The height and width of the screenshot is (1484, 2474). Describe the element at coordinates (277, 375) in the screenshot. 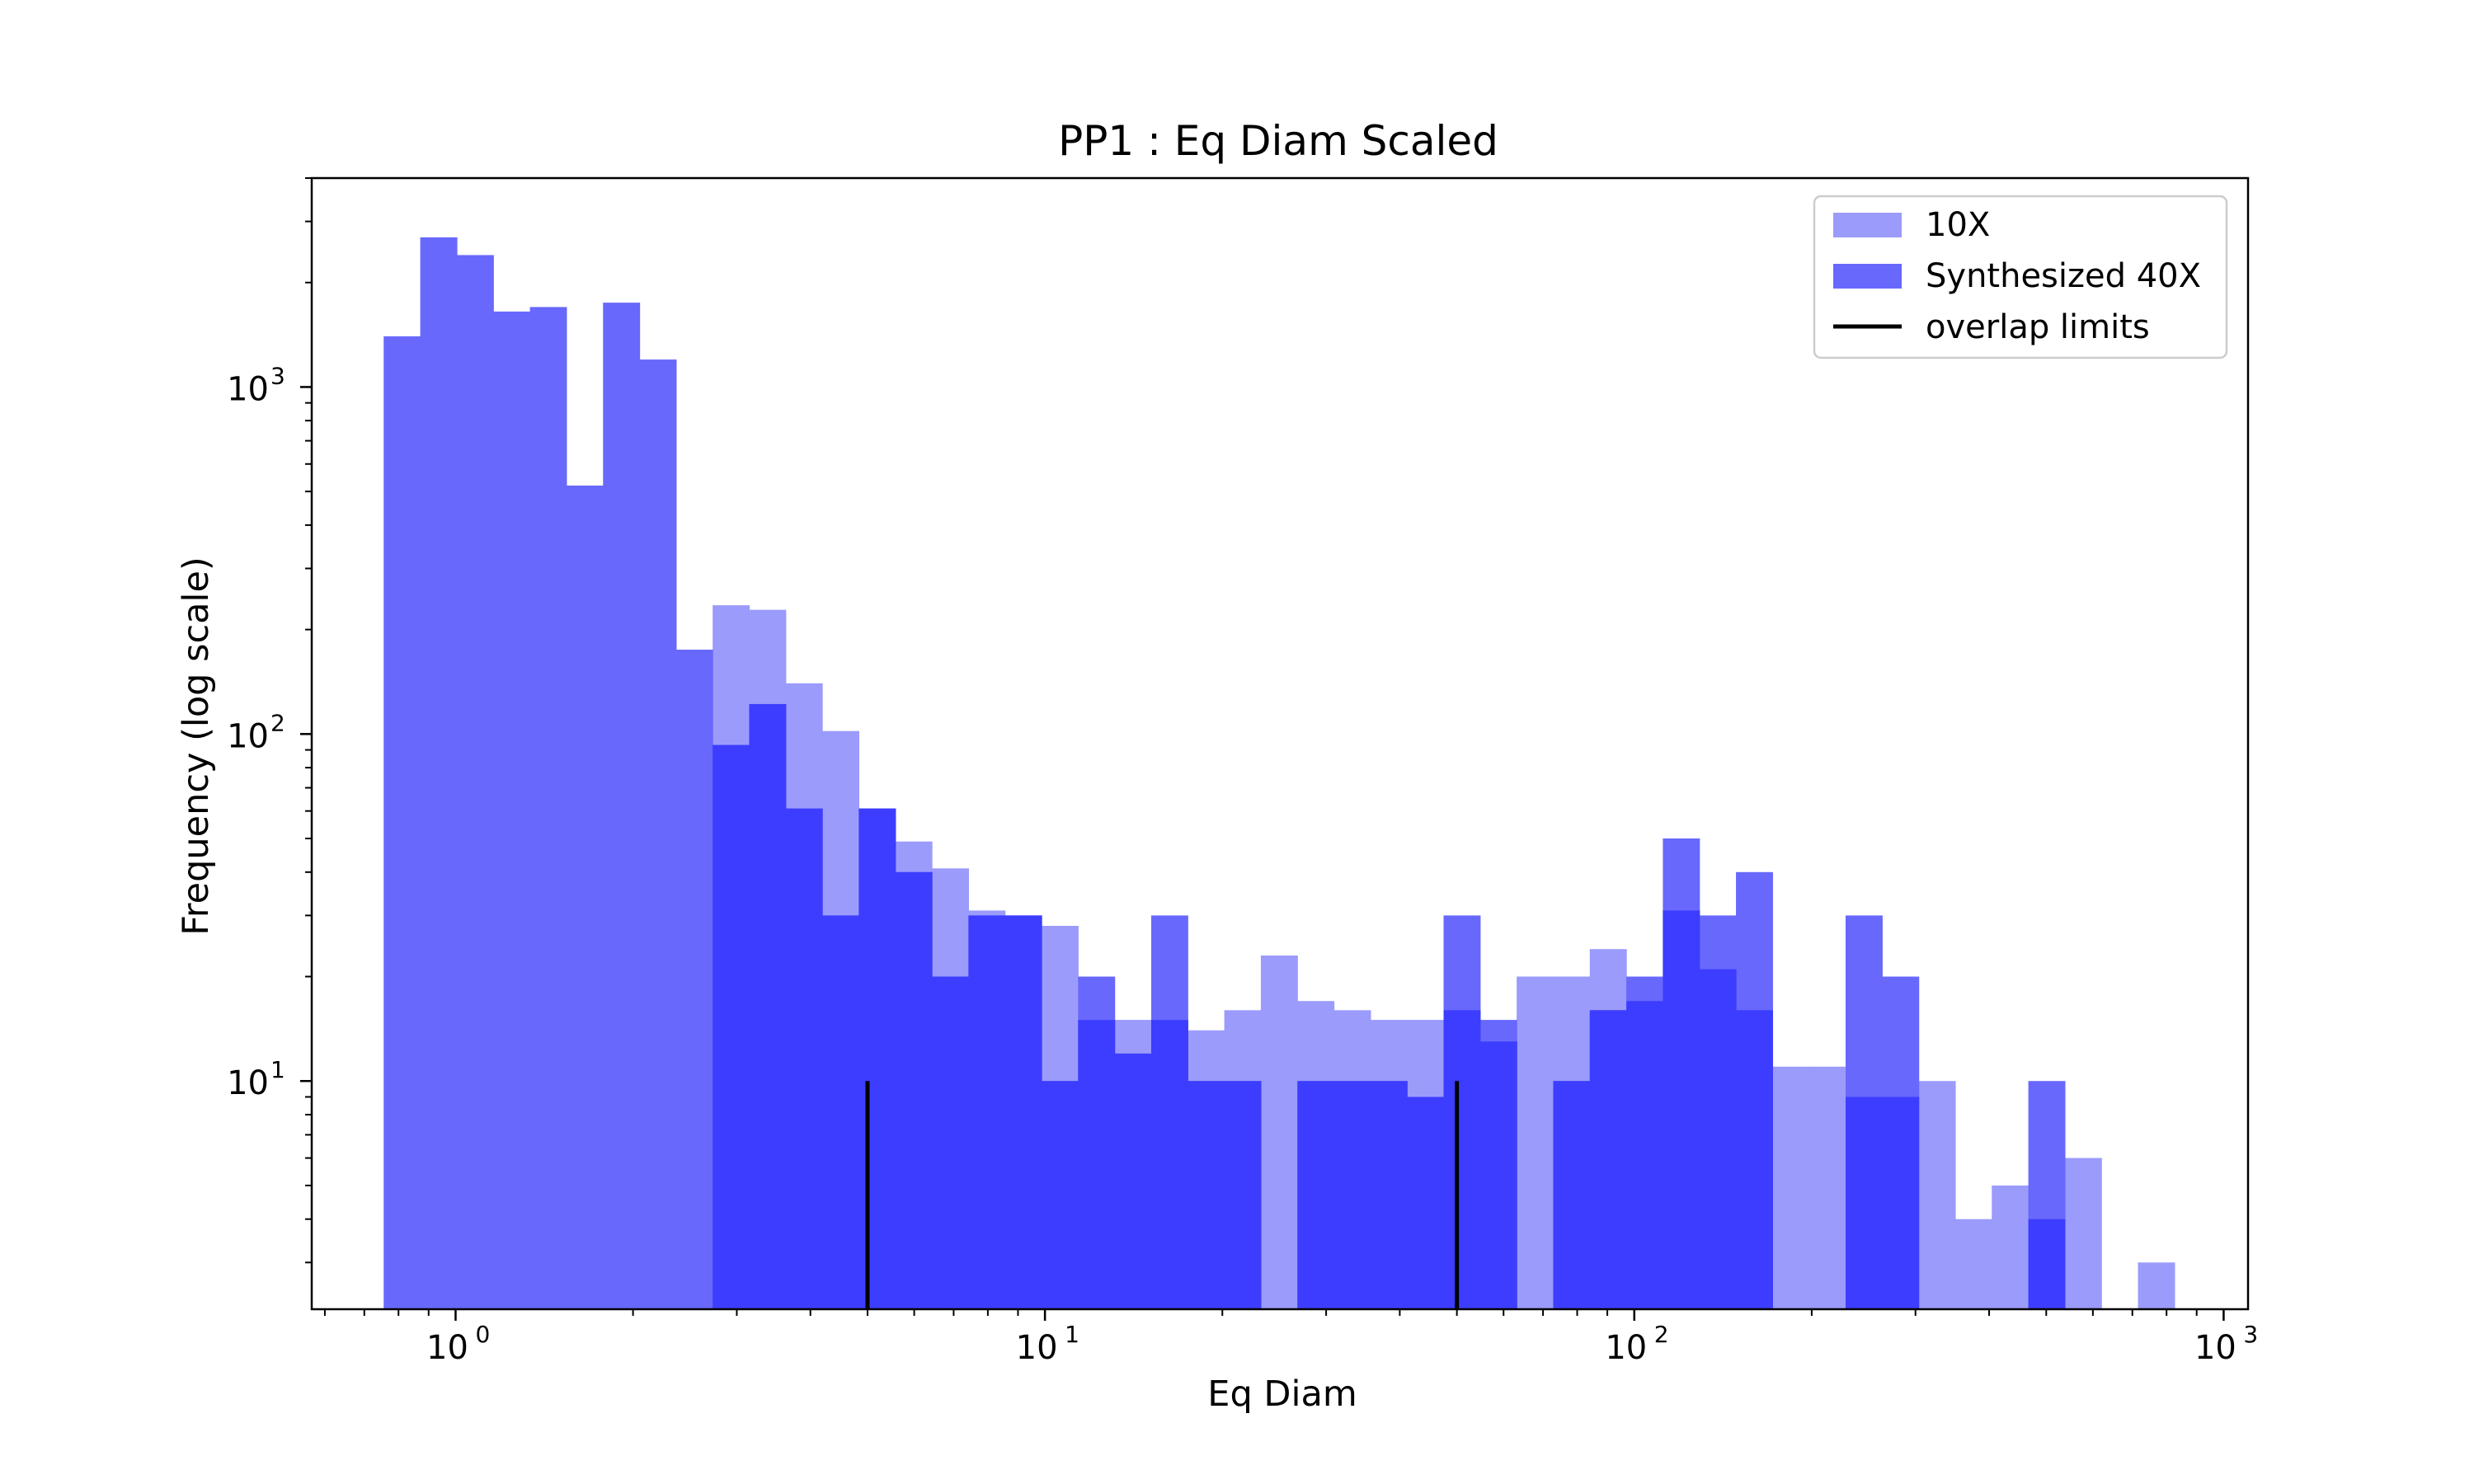

I see `y-tick-label-exponent: 3` at that location.